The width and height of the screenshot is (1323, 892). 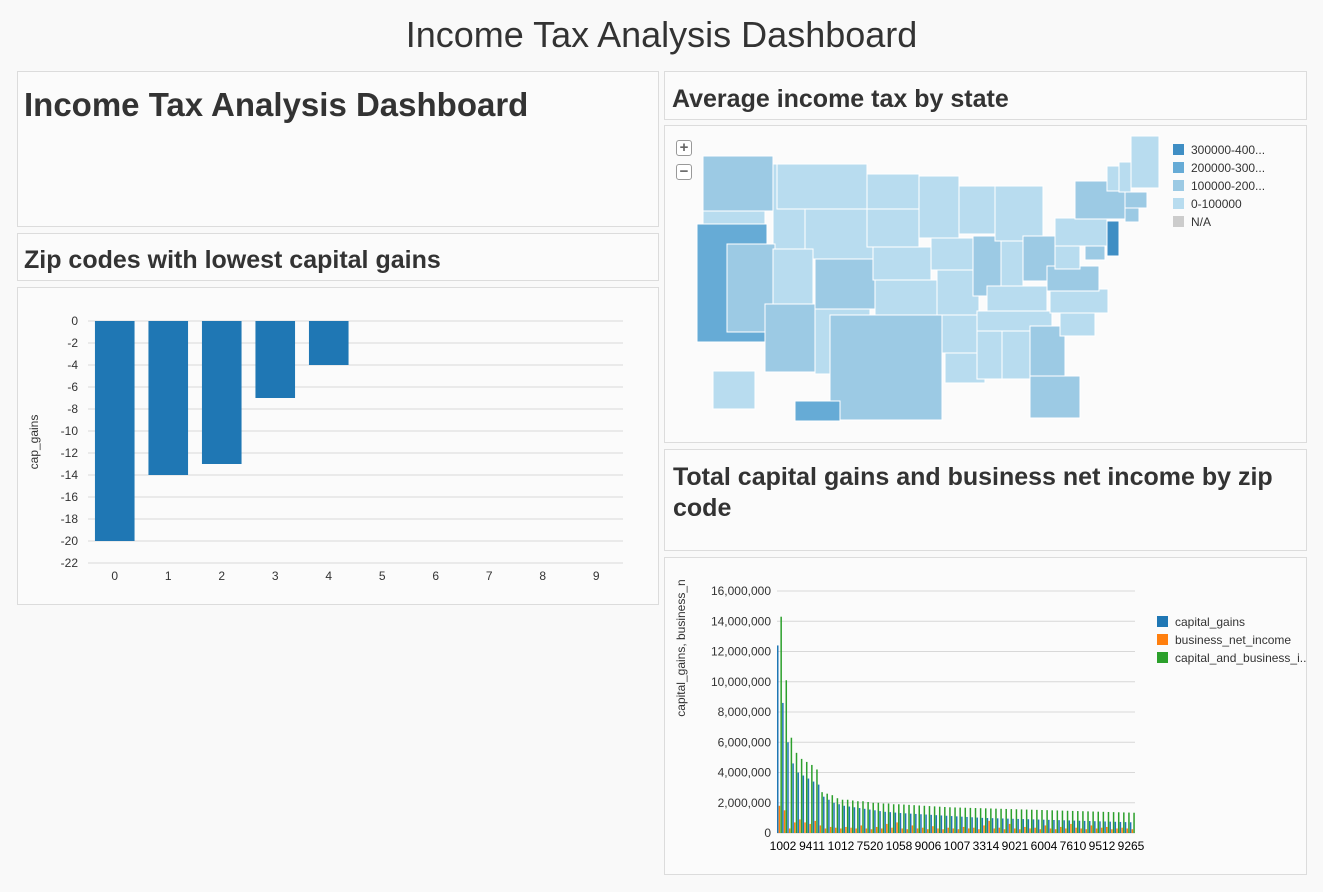 What do you see at coordinates (1113, 178) in the screenshot?
I see `state-vt` at bounding box center [1113, 178].